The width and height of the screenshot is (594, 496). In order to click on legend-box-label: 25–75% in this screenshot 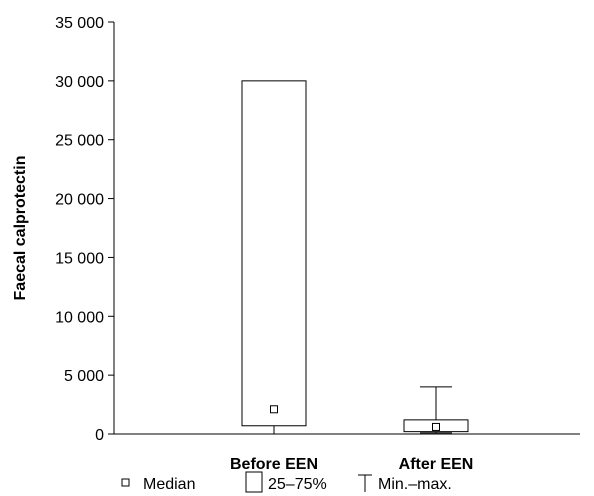, I will do `click(297, 484)`.